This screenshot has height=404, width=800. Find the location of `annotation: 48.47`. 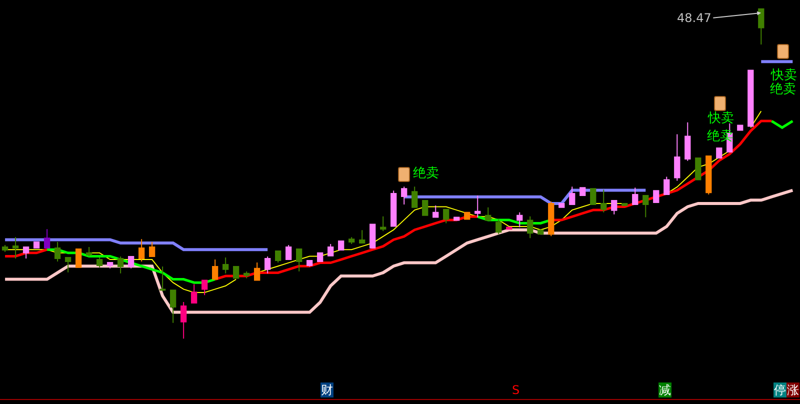

annotation: 48.47 is located at coordinates (694, 18).